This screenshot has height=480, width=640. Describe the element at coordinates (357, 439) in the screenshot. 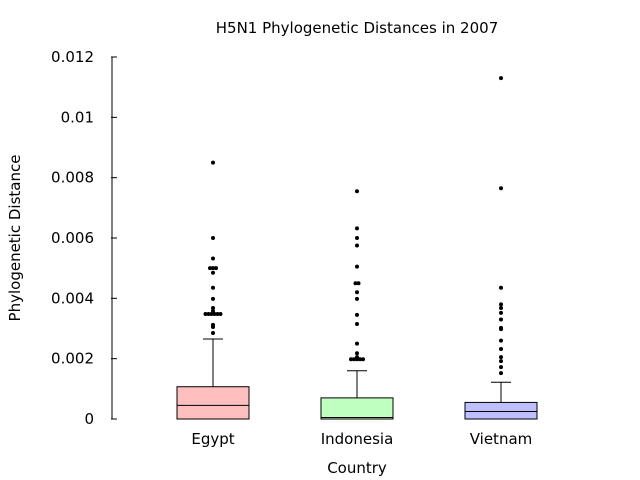

I see `x-tick-label: Indonesia` at that location.